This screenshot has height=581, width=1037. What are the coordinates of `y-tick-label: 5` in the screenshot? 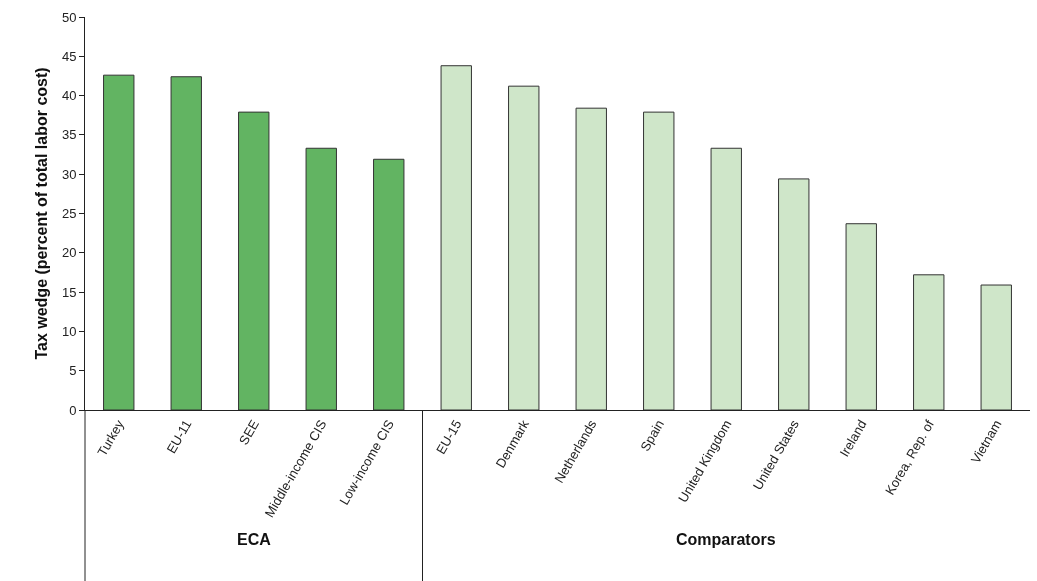 It's located at (73, 371).